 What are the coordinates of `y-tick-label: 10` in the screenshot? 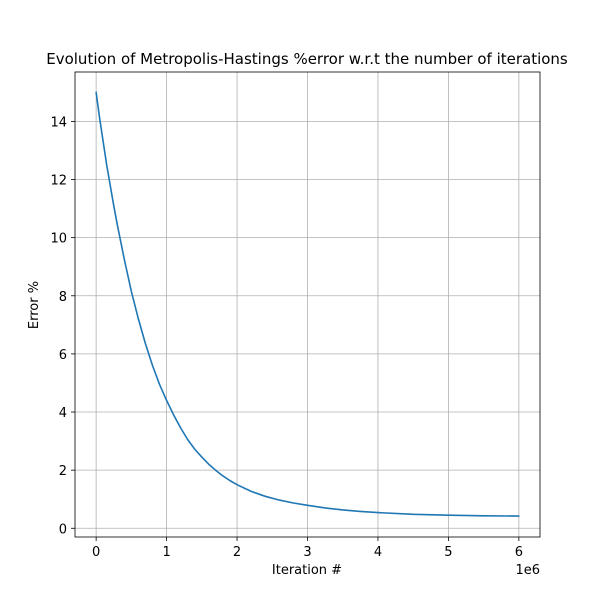 It's located at (58, 239).